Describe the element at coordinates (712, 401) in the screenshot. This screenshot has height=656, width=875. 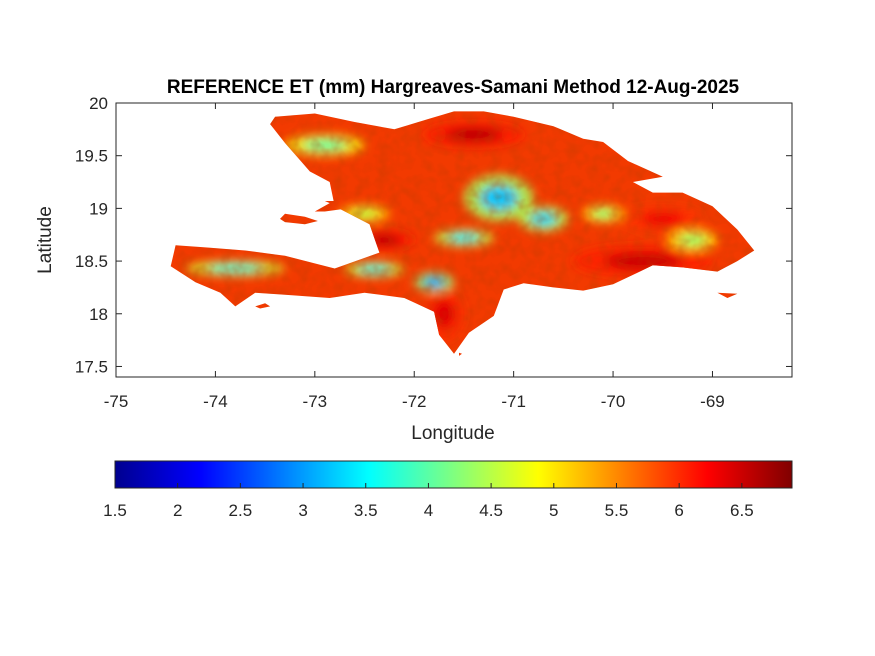
I see `x-tick-label: -69` at that location.